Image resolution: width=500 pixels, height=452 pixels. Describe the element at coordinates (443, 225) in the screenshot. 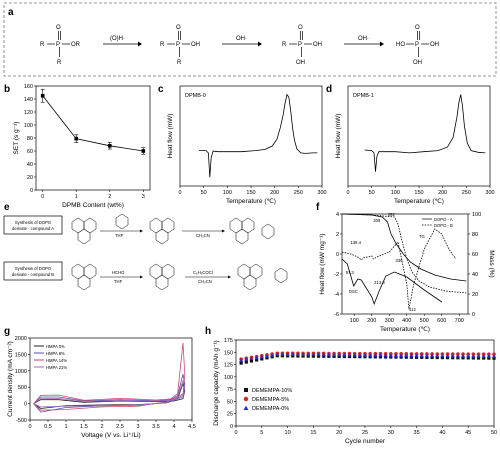

I see `legend-label: DOPO - B` at that location.